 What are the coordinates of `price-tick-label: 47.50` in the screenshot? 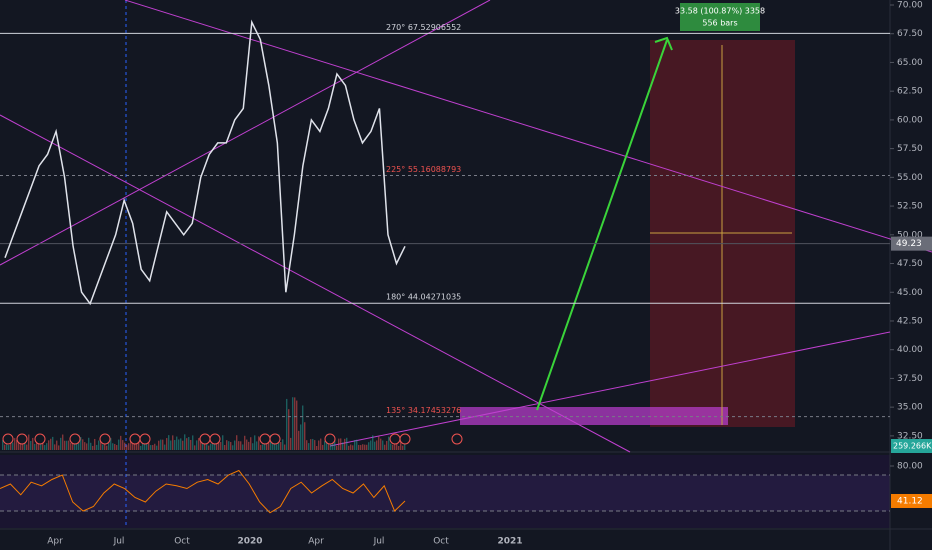 It's located at (910, 264).